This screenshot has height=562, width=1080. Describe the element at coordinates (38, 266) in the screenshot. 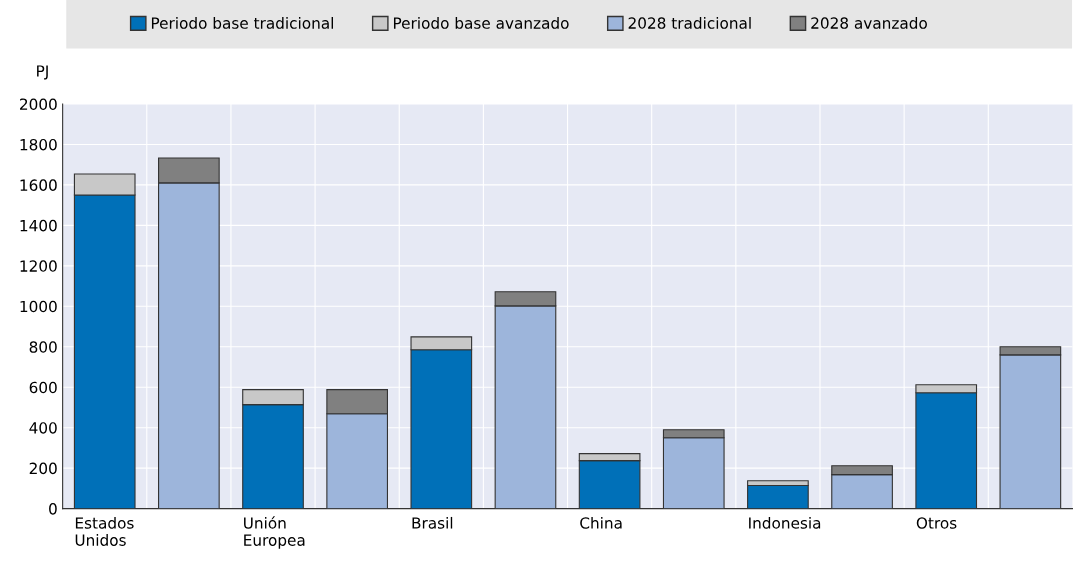

I see `y-tick-label: 1200` at that location.